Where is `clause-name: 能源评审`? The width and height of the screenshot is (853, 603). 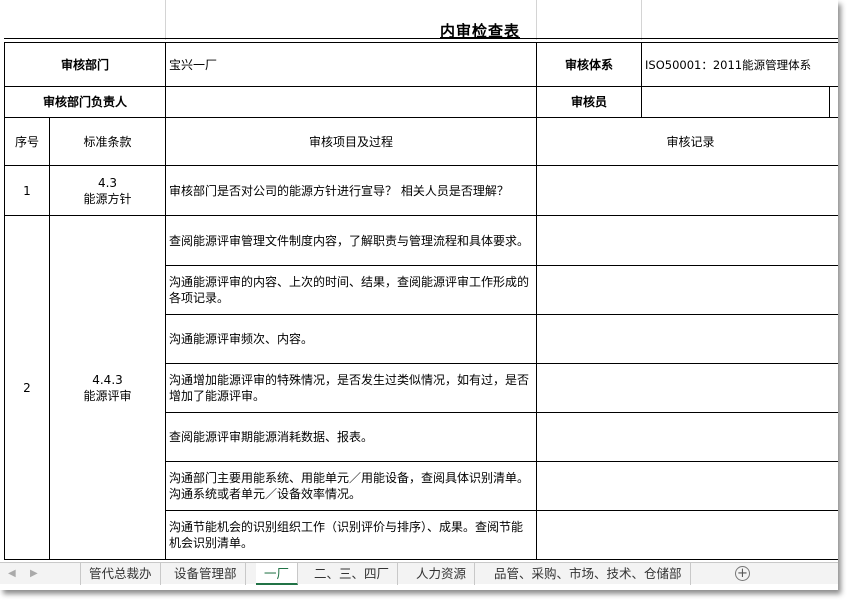
clause-name: 能源评审 is located at coordinates (107, 395).